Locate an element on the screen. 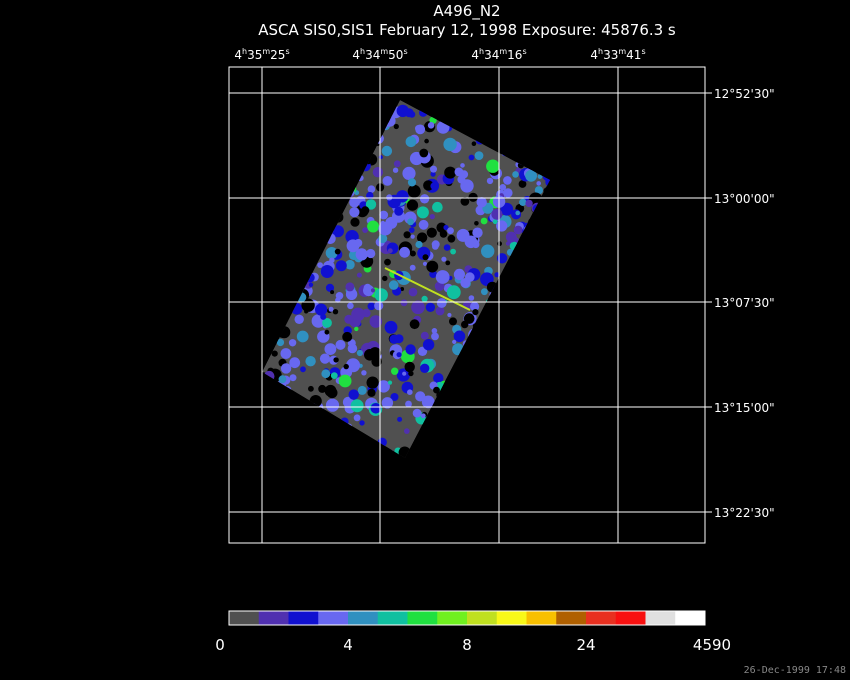  ra-label-part: 35 is located at coordinates (254, 55).